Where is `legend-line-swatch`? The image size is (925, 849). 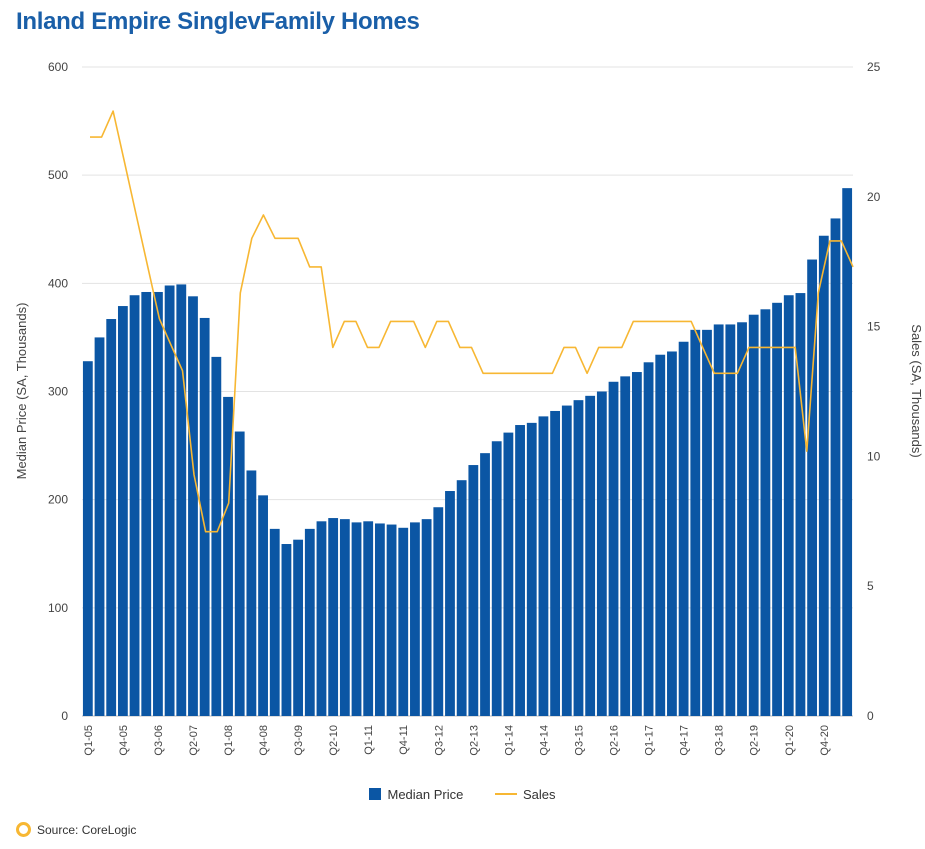
legend-line-swatch is located at coordinates (505, 794).